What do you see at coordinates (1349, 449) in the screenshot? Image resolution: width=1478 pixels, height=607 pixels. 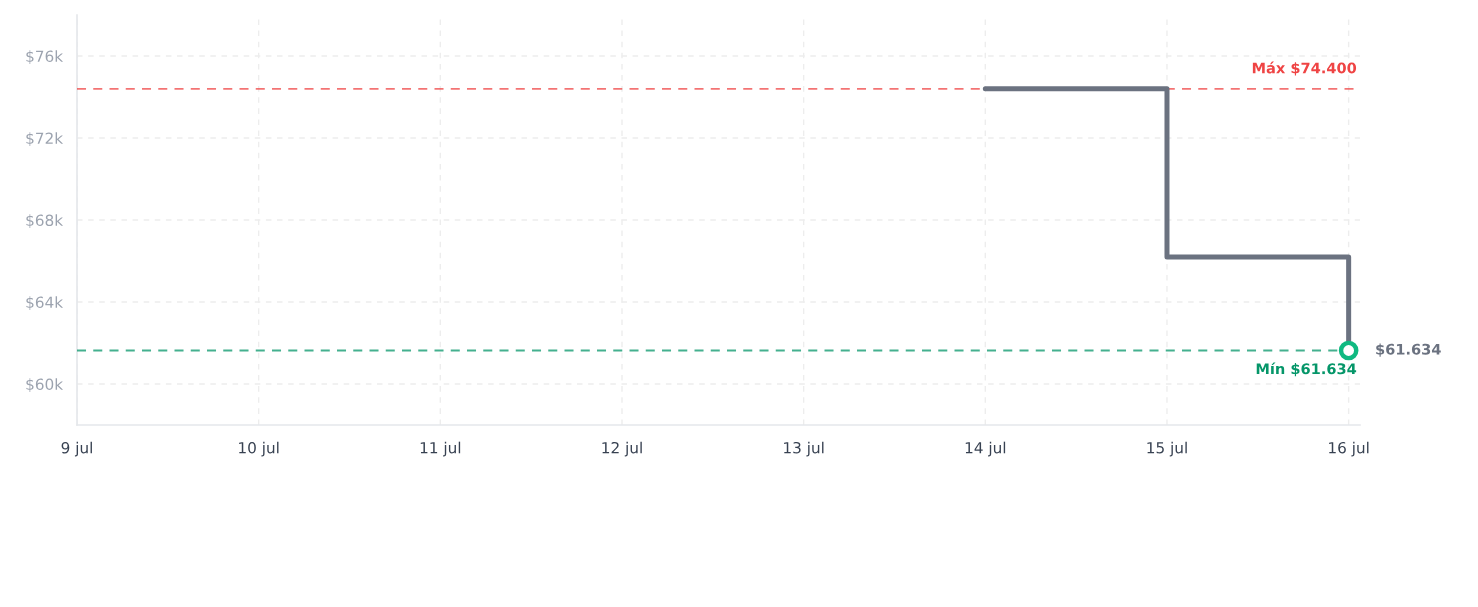 I see `x-tick-label: 16 jul` at bounding box center [1349, 449].